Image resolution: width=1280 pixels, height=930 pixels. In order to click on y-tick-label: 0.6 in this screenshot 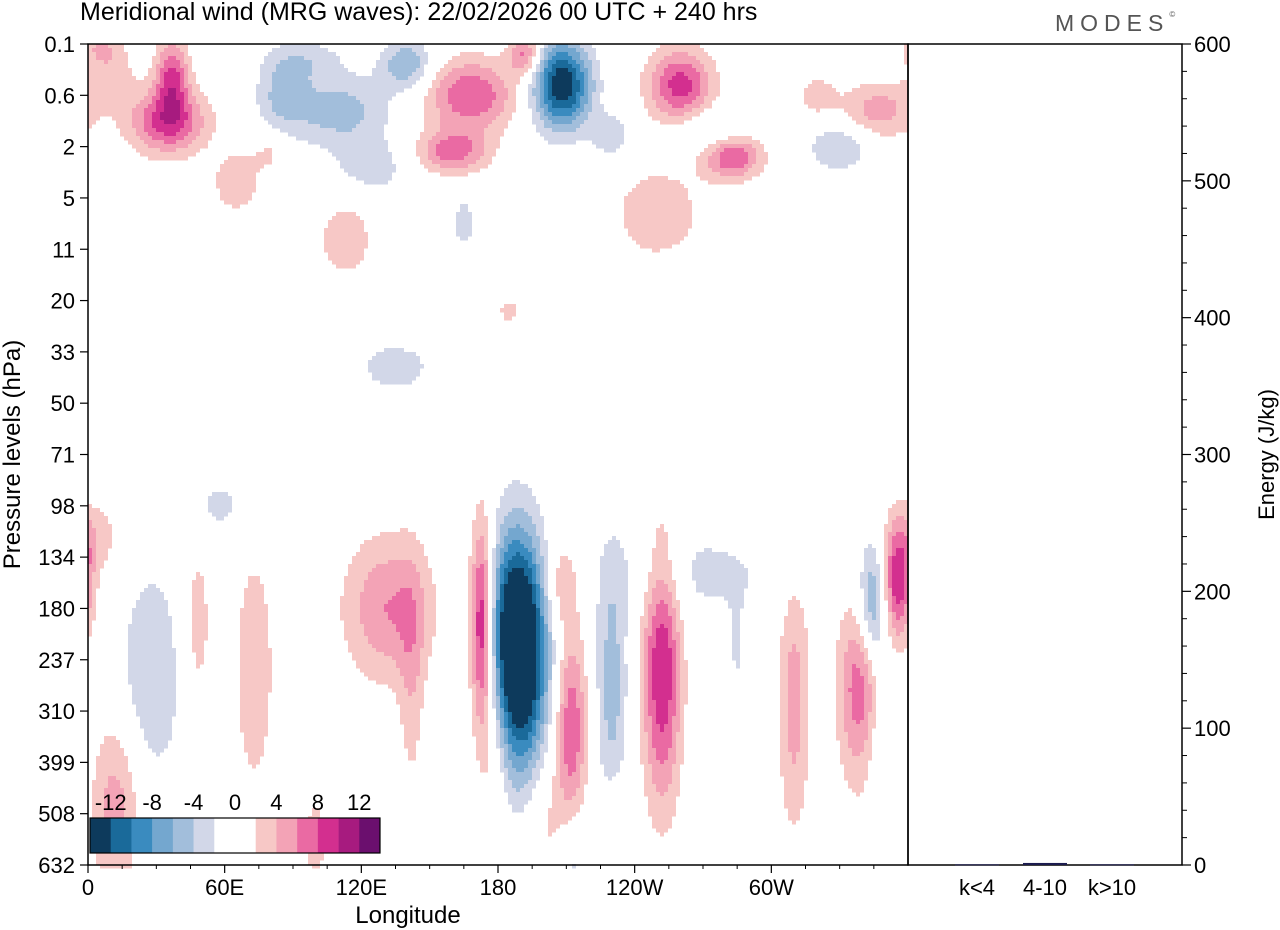, I will do `click(59, 95)`.